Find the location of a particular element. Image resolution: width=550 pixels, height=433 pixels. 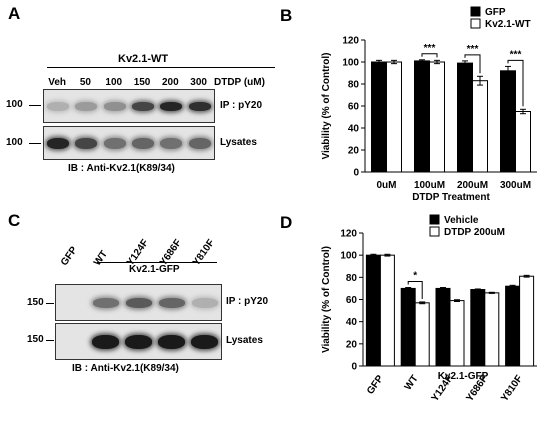

x-tick-label: 200uM is located at coordinates (472, 185).